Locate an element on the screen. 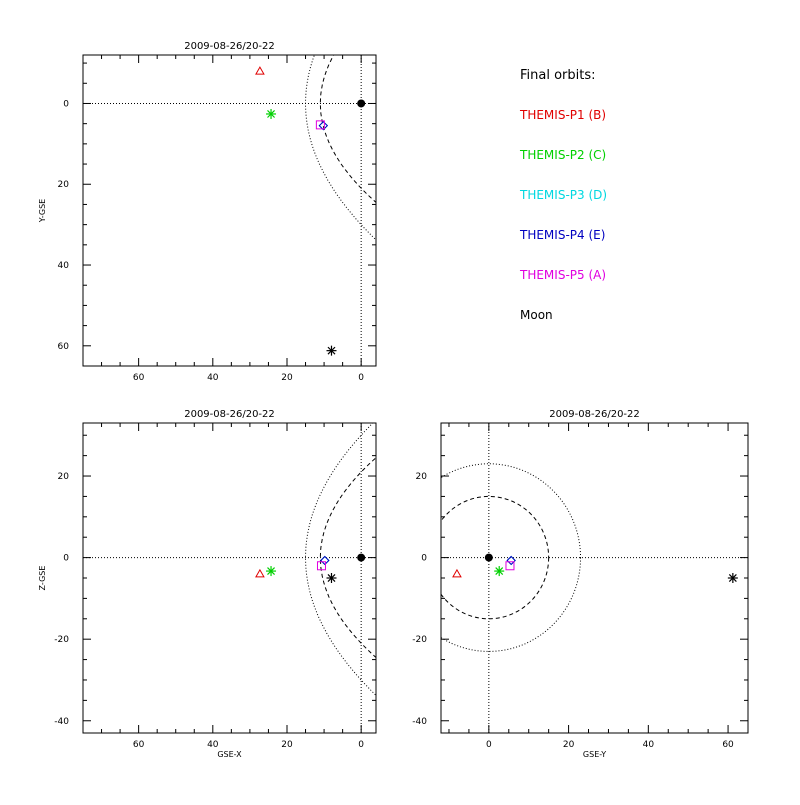 Image resolution: width=800 pixels, height=805 pixels. bow-shock-circle is located at coordinates (511, 557).